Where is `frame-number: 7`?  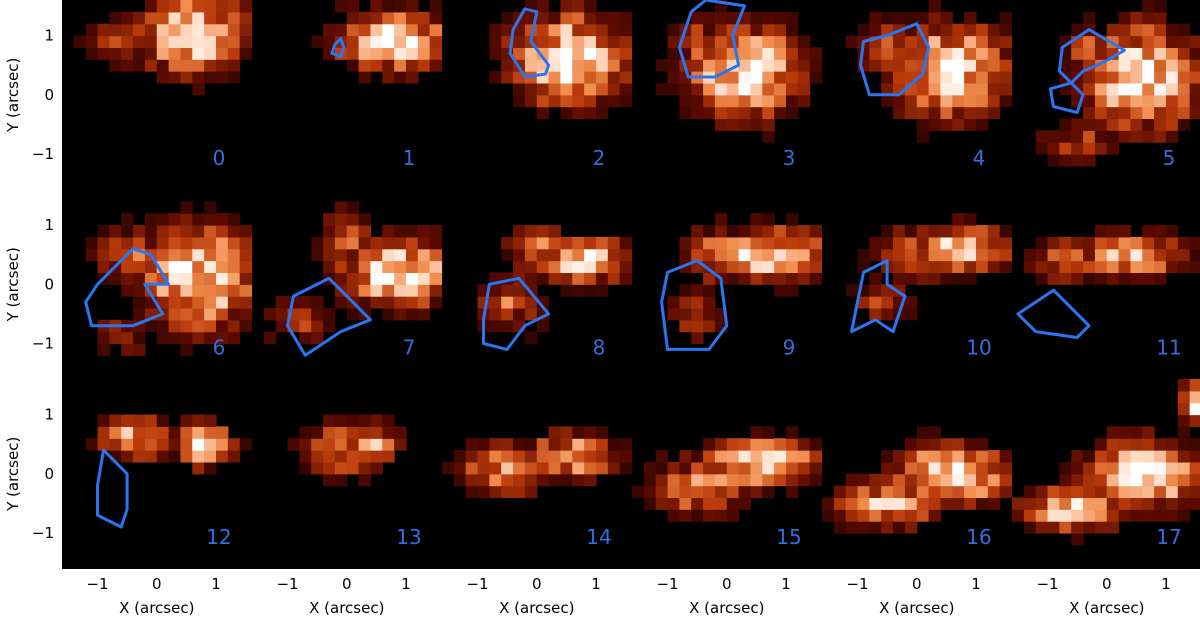 frame-number: 7 is located at coordinates (409, 348).